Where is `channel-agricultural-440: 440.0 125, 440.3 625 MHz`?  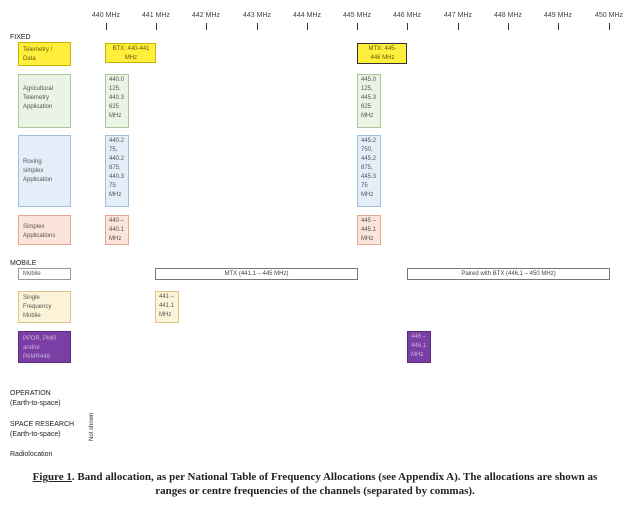
channel-agricultural-440: 440.0 125, 440.3 625 MHz is located at coordinates (117, 101).